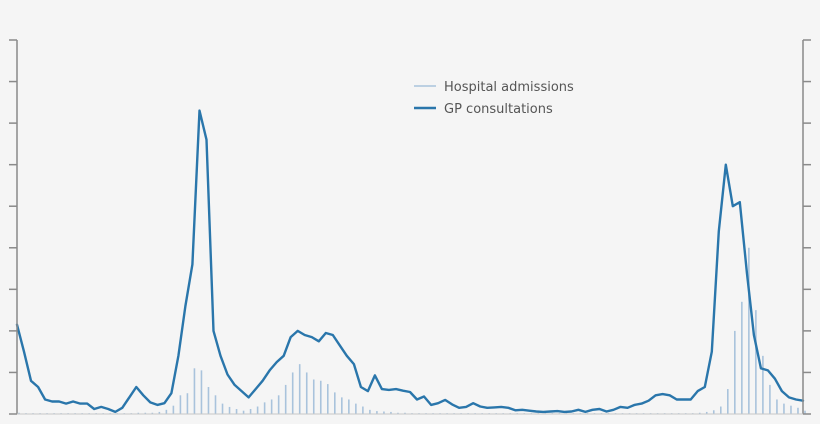 The image size is (820, 424). What do you see at coordinates (13, 227) in the screenshot?
I see `left-y-axis` at bounding box center [13, 227].